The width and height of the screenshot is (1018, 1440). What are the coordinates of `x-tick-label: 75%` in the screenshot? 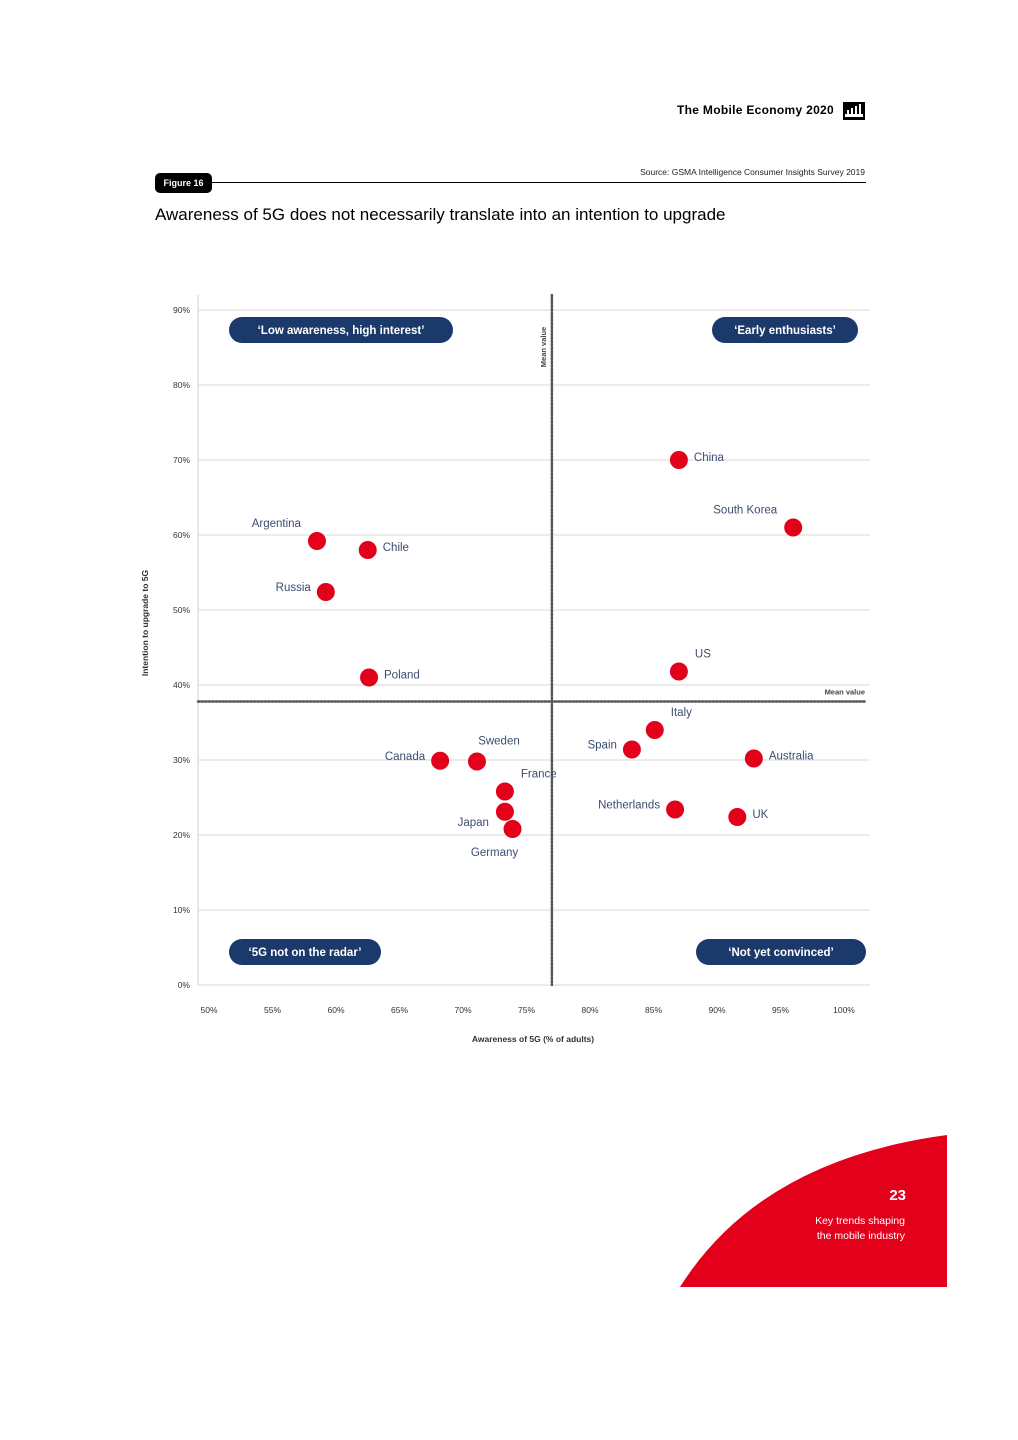 It's located at (526, 1010).